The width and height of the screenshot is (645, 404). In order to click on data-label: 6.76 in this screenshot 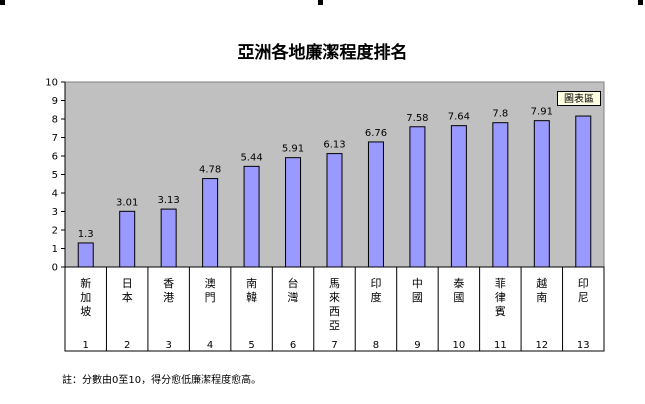, I will do `click(376, 133)`.